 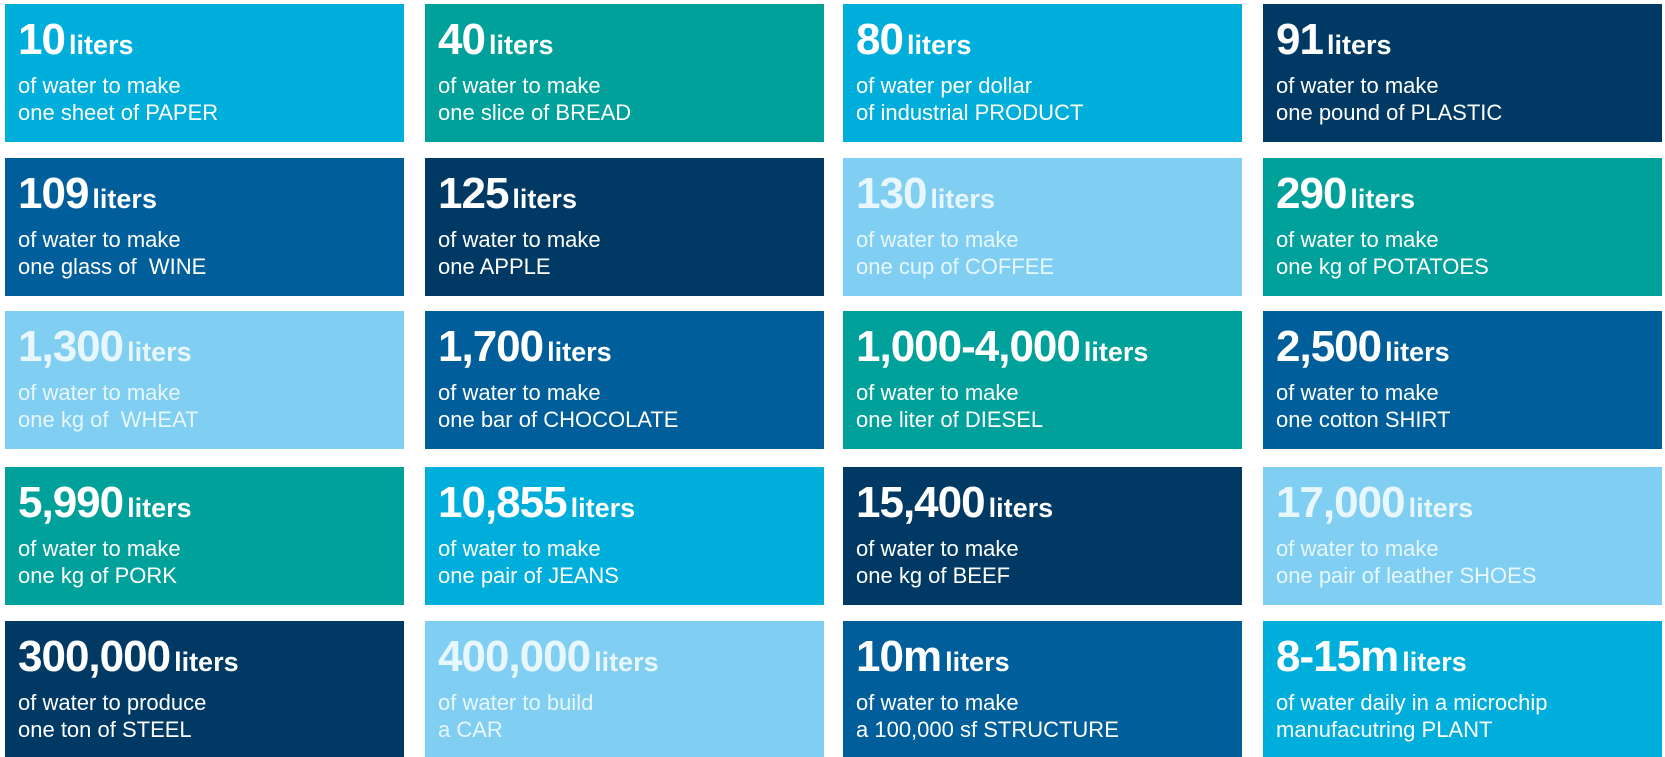 What do you see at coordinates (1389, 112) in the screenshot?
I see `tile-line: one pound of PLASTIC` at bounding box center [1389, 112].